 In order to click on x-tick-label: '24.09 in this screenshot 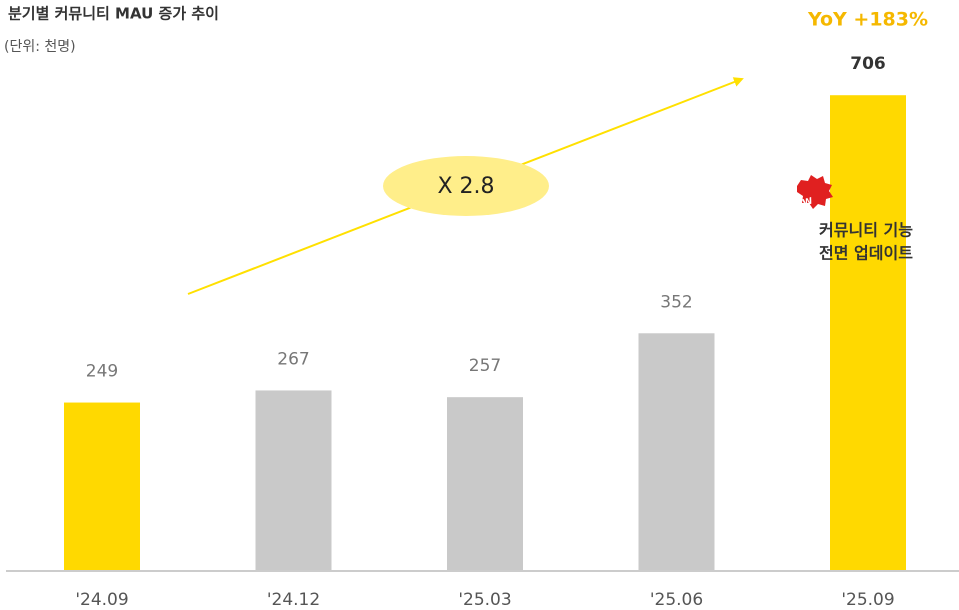, I will do `click(101, 600)`.